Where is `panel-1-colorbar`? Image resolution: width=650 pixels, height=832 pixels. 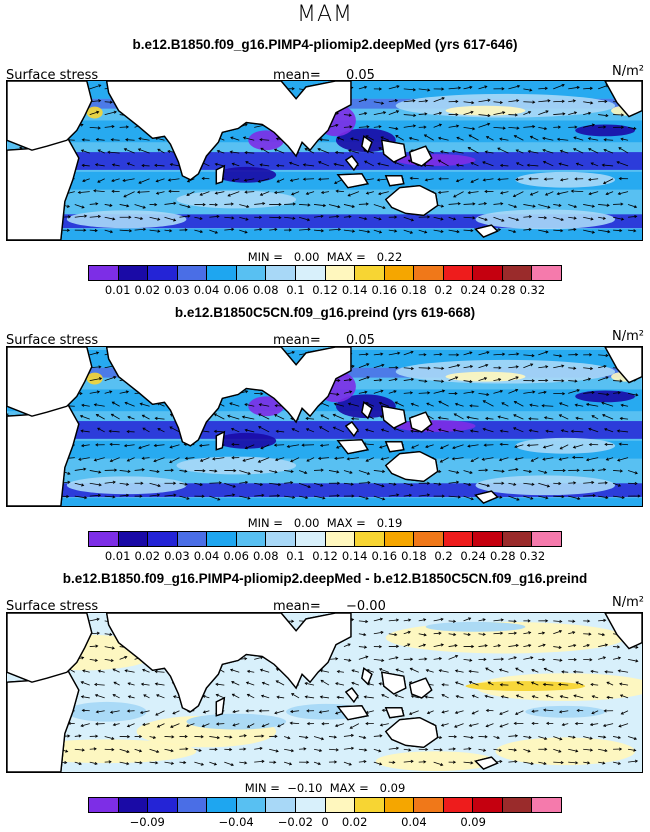
panel-1-colorbar is located at coordinates (325, 273).